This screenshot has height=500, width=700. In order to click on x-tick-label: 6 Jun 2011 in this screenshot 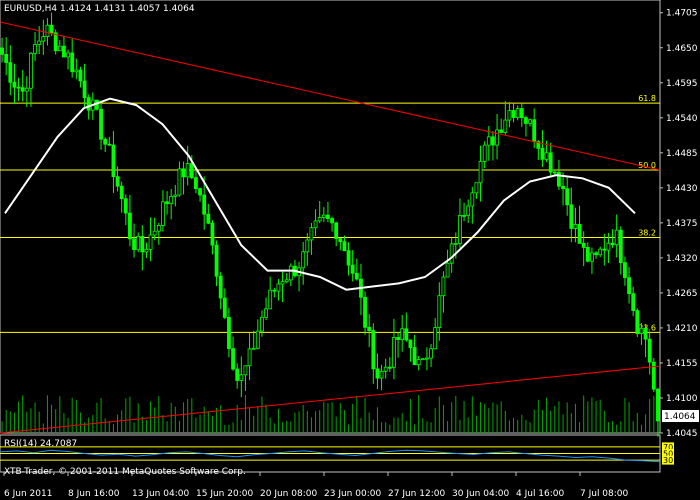, I will do `click(28, 494)`.